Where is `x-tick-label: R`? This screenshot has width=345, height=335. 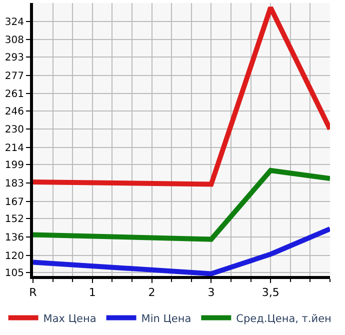
x-tick-label: R is located at coordinates (33, 293).